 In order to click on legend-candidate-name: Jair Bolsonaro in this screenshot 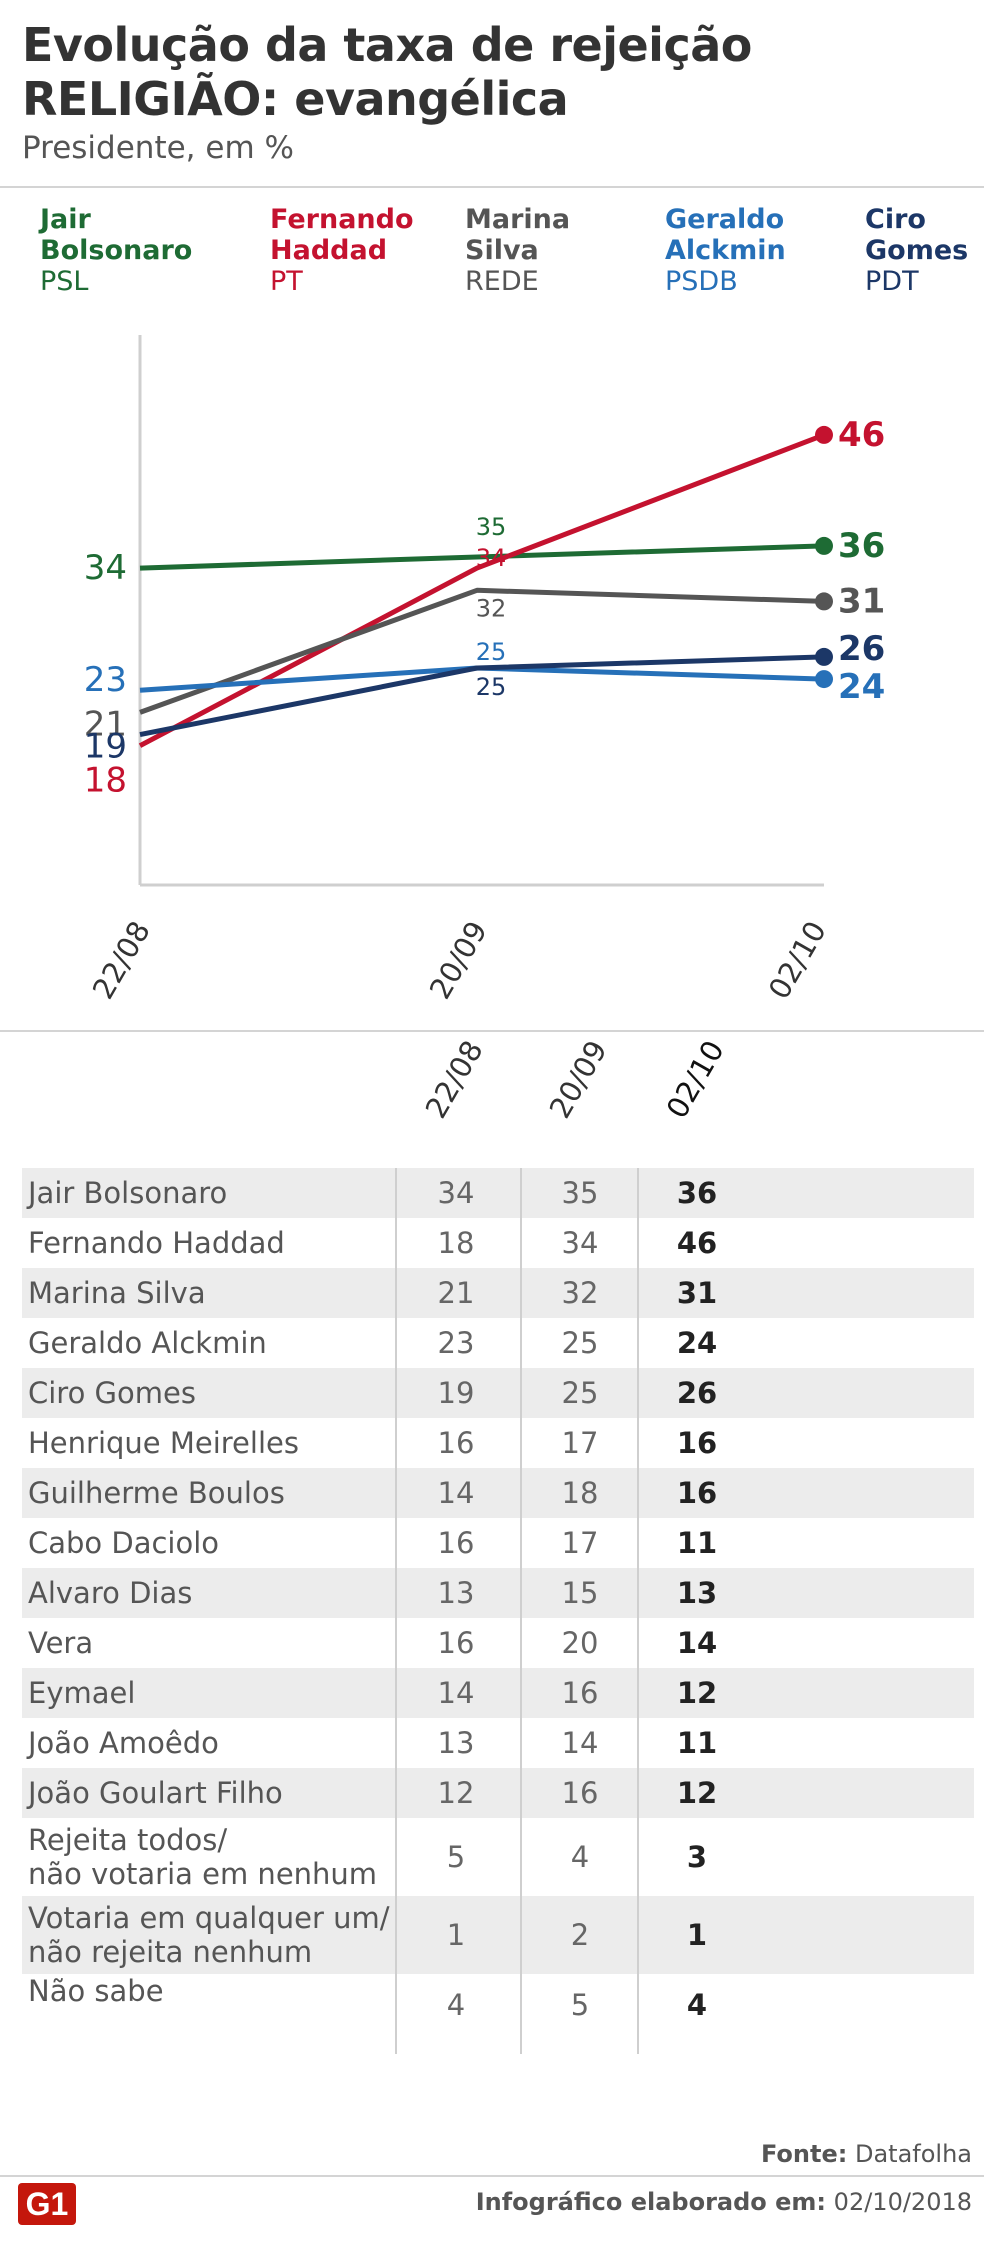, I will do `click(116, 235)`.